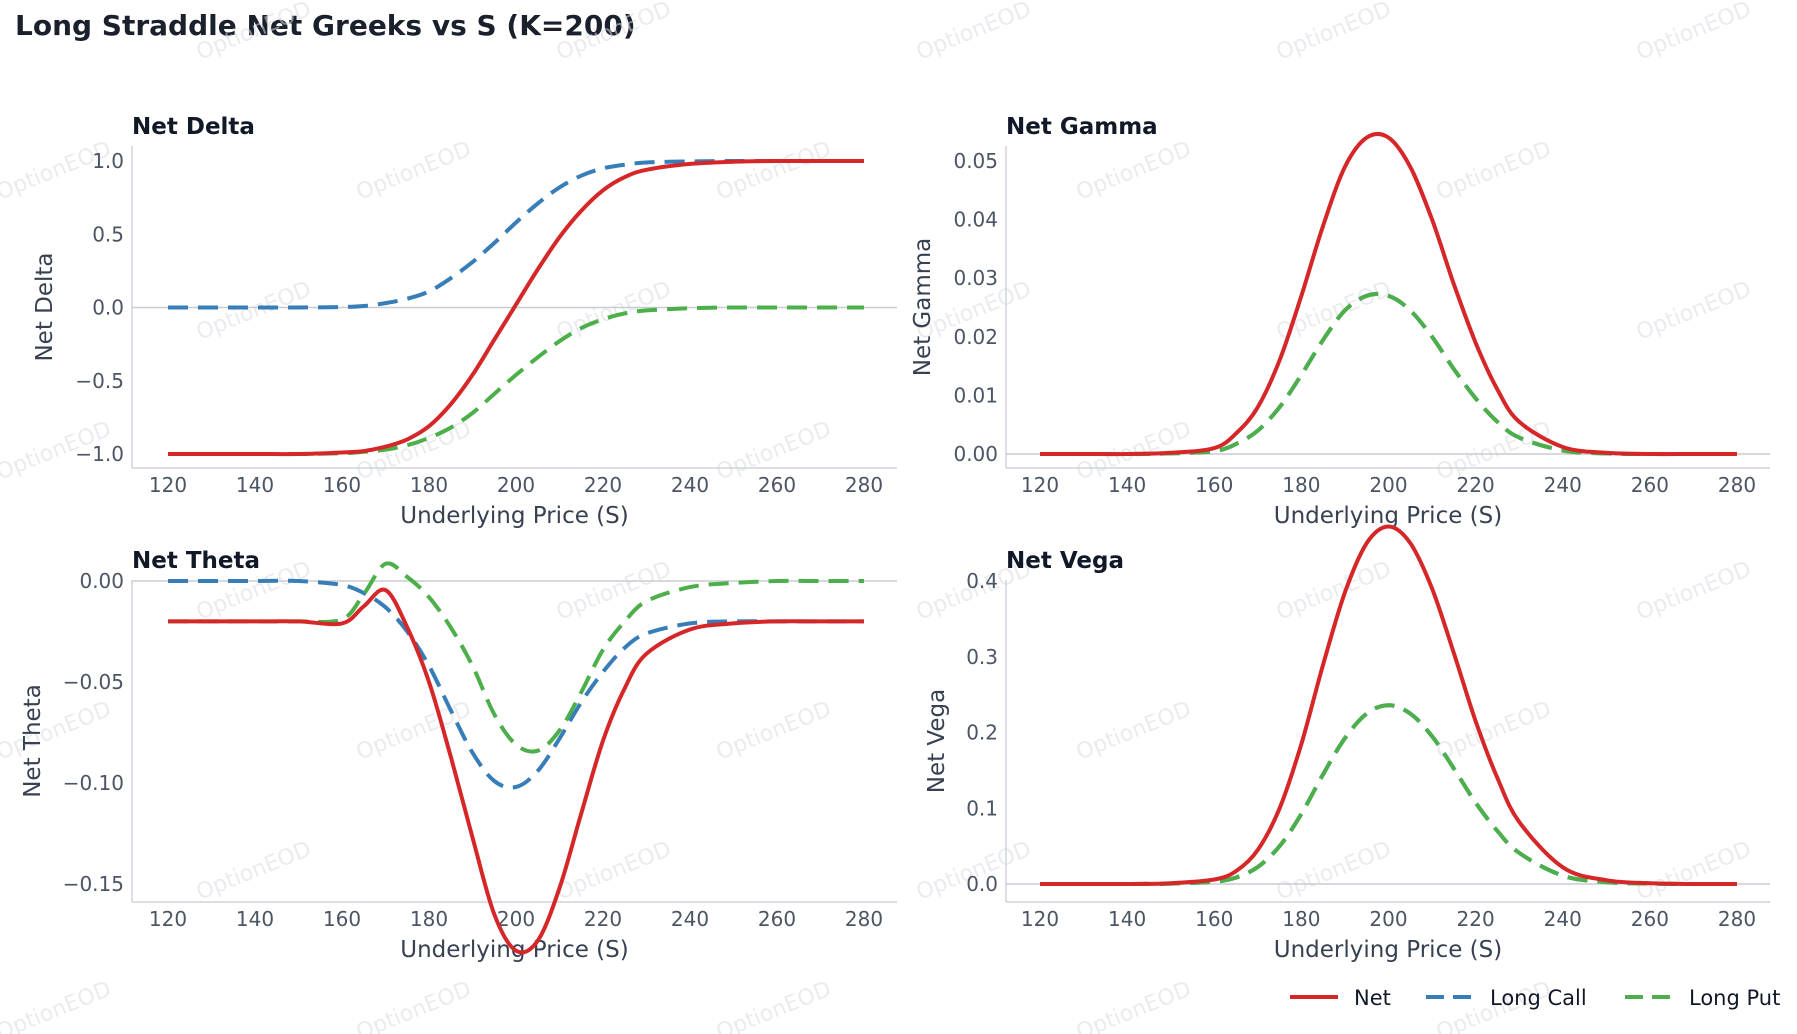  I want to click on page-title: Long Straddle Net Greeks vs S (K=200), so click(325, 25).